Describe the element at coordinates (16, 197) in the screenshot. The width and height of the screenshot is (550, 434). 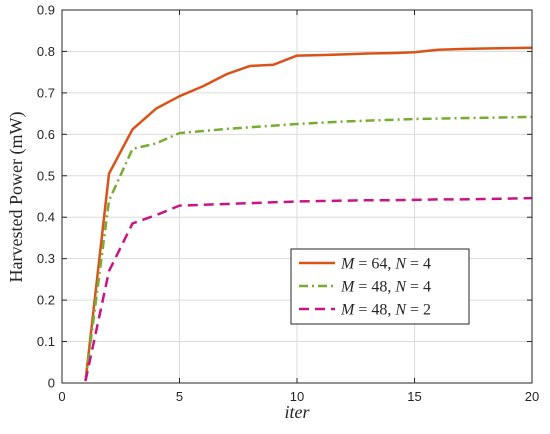
I see `y-axis-title: Harvested Power (mW)` at that location.